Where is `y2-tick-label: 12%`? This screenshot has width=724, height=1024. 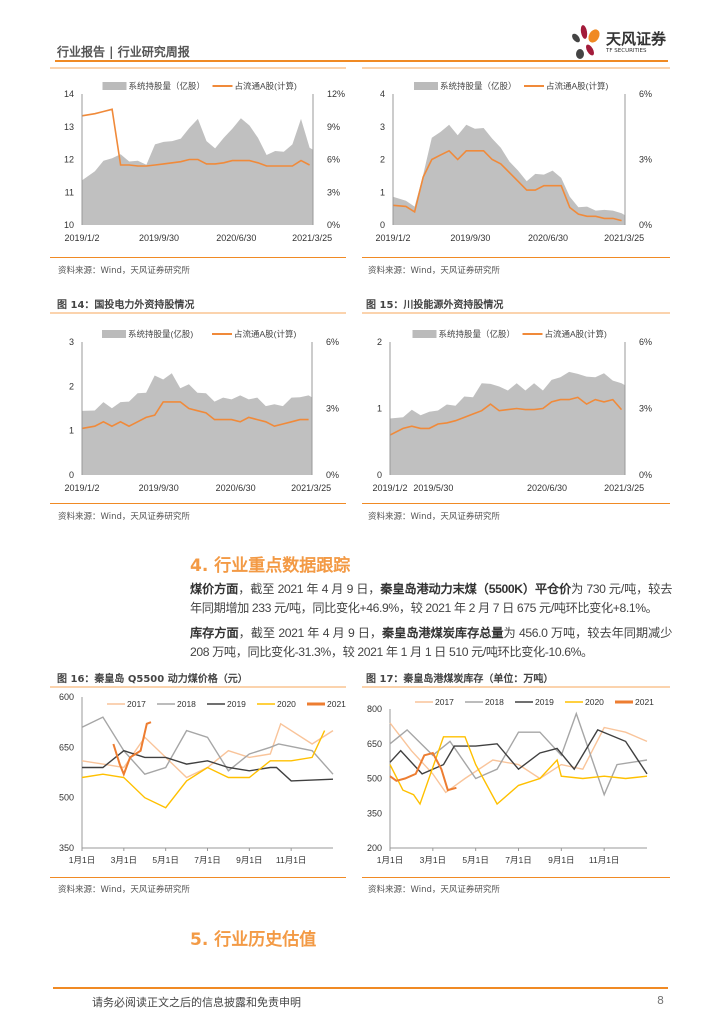 y2-tick-label: 12% is located at coordinates (336, 94).